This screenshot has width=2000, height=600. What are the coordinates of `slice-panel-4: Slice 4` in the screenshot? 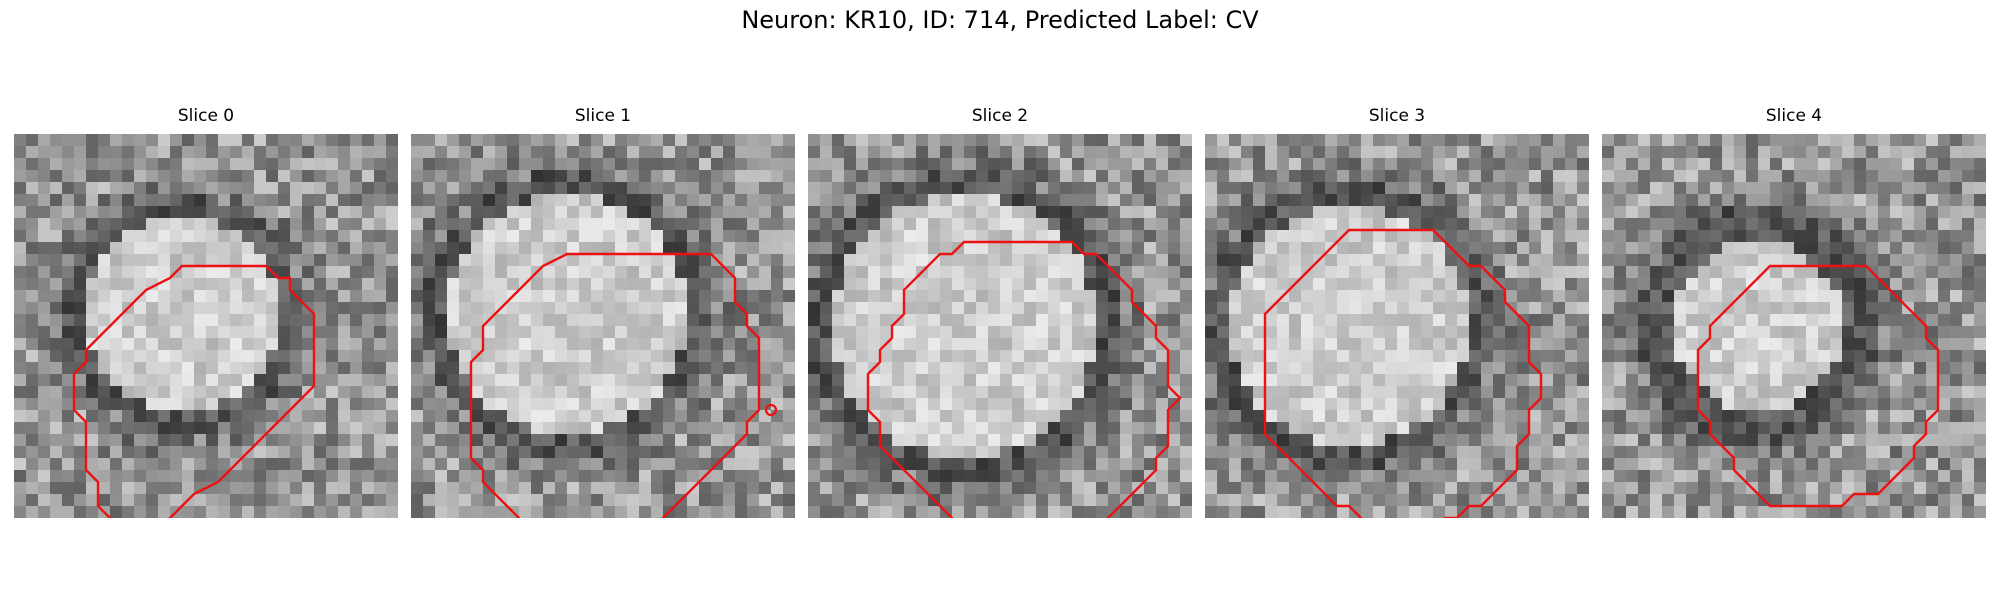 It's located at (1794, 312).